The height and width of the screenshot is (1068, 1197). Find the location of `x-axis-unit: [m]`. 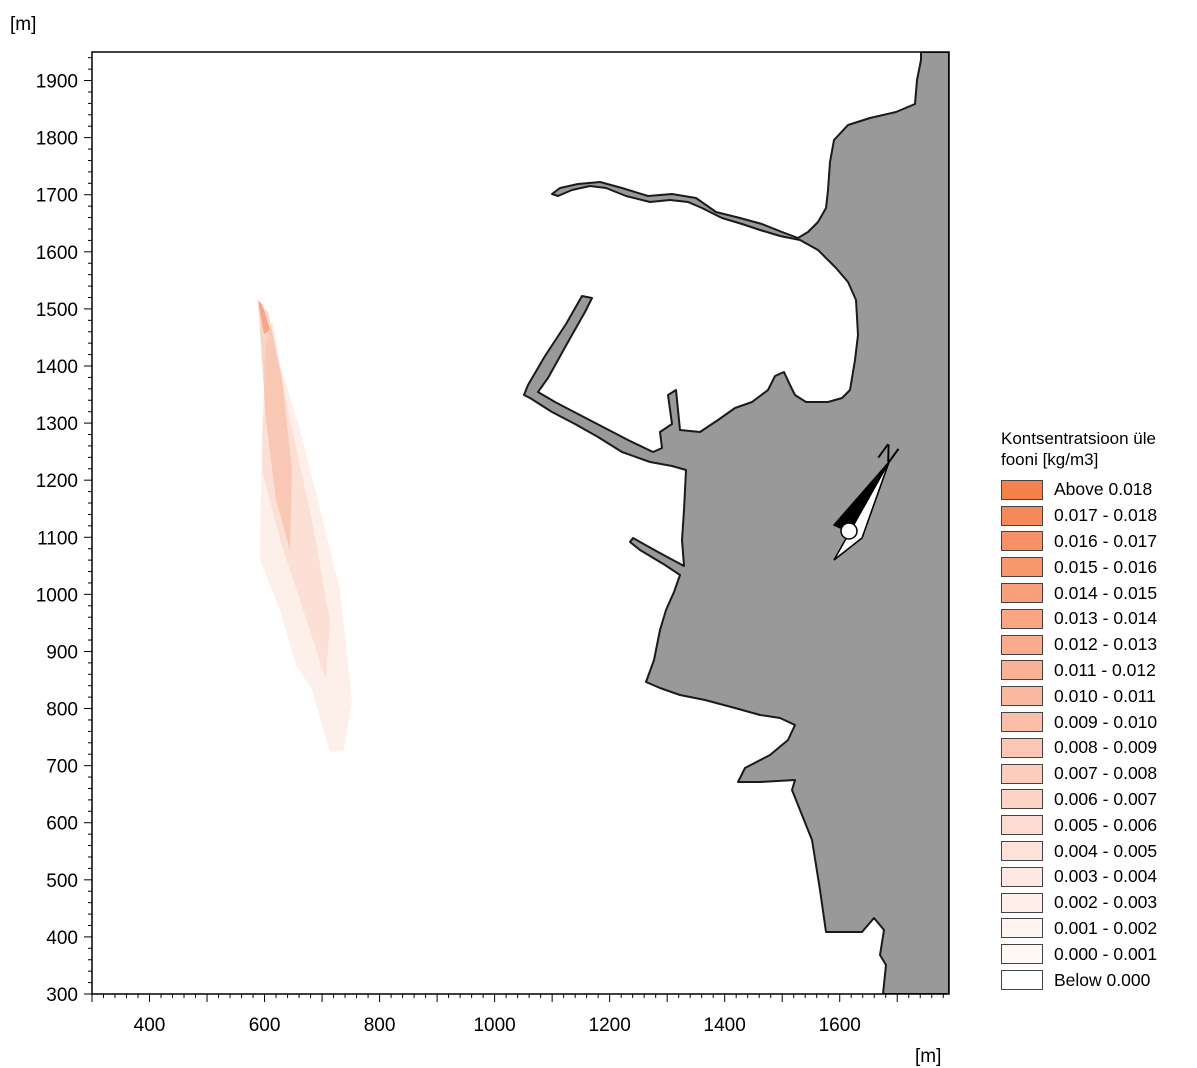

x-axis-unit: [m] is located at coordinates (928, 1056).